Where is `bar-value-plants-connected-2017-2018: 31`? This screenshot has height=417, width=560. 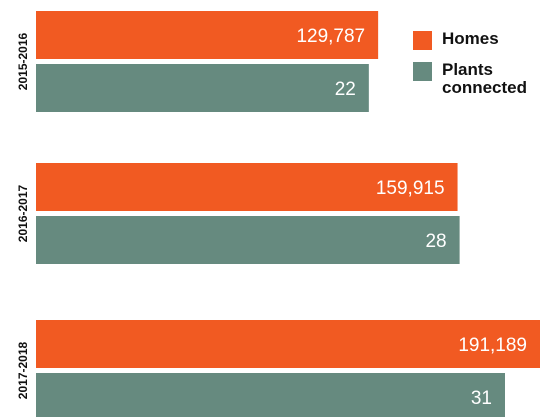 bar-value-plants-connected-2017-2018: 31 is located at coordinates (481, 398).